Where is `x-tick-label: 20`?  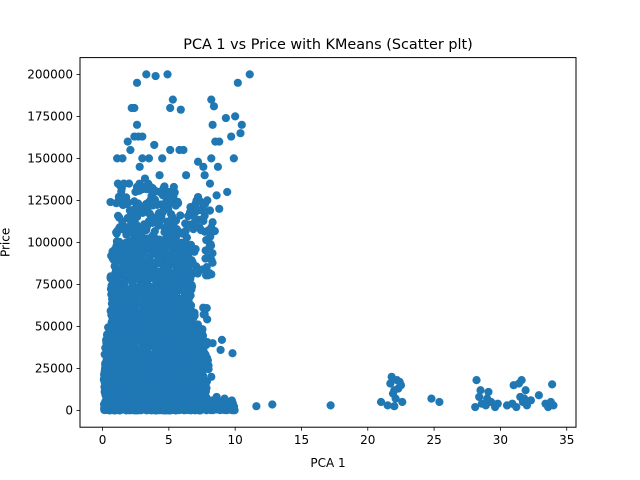 x-tick-label: 20 is located at coordinates (367, 440).